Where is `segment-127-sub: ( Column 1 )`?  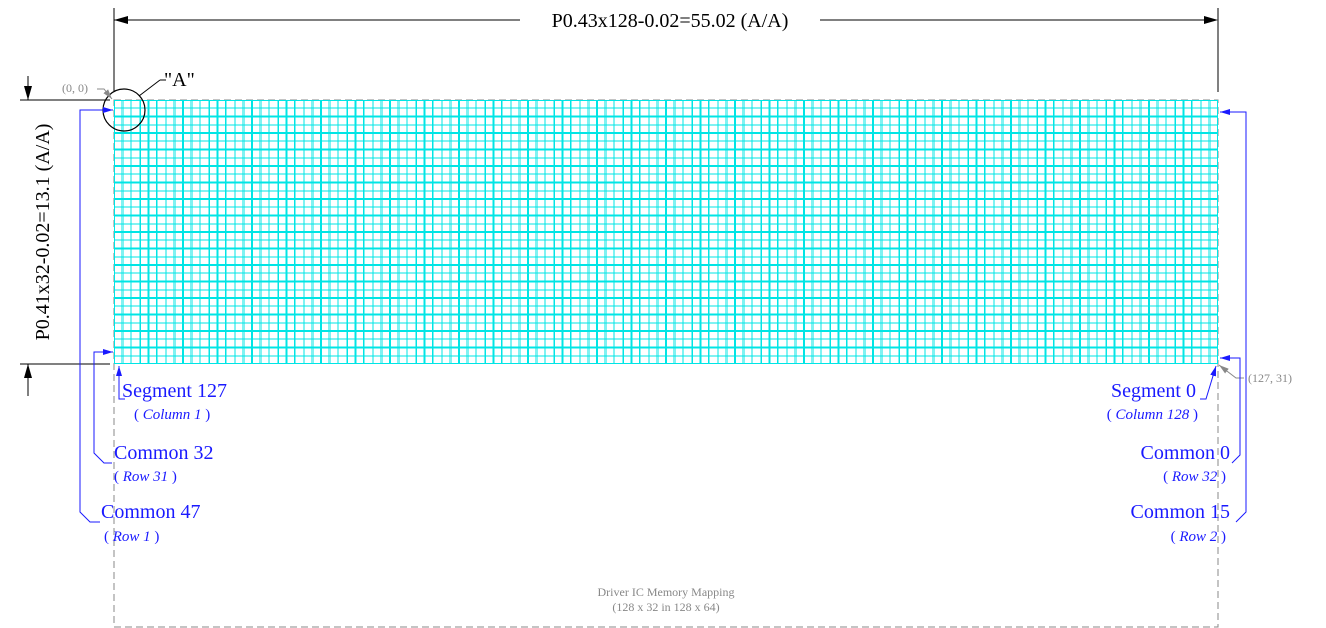
segment-127-sub: ( Column 1 ) is located at coordinates (172, 415).